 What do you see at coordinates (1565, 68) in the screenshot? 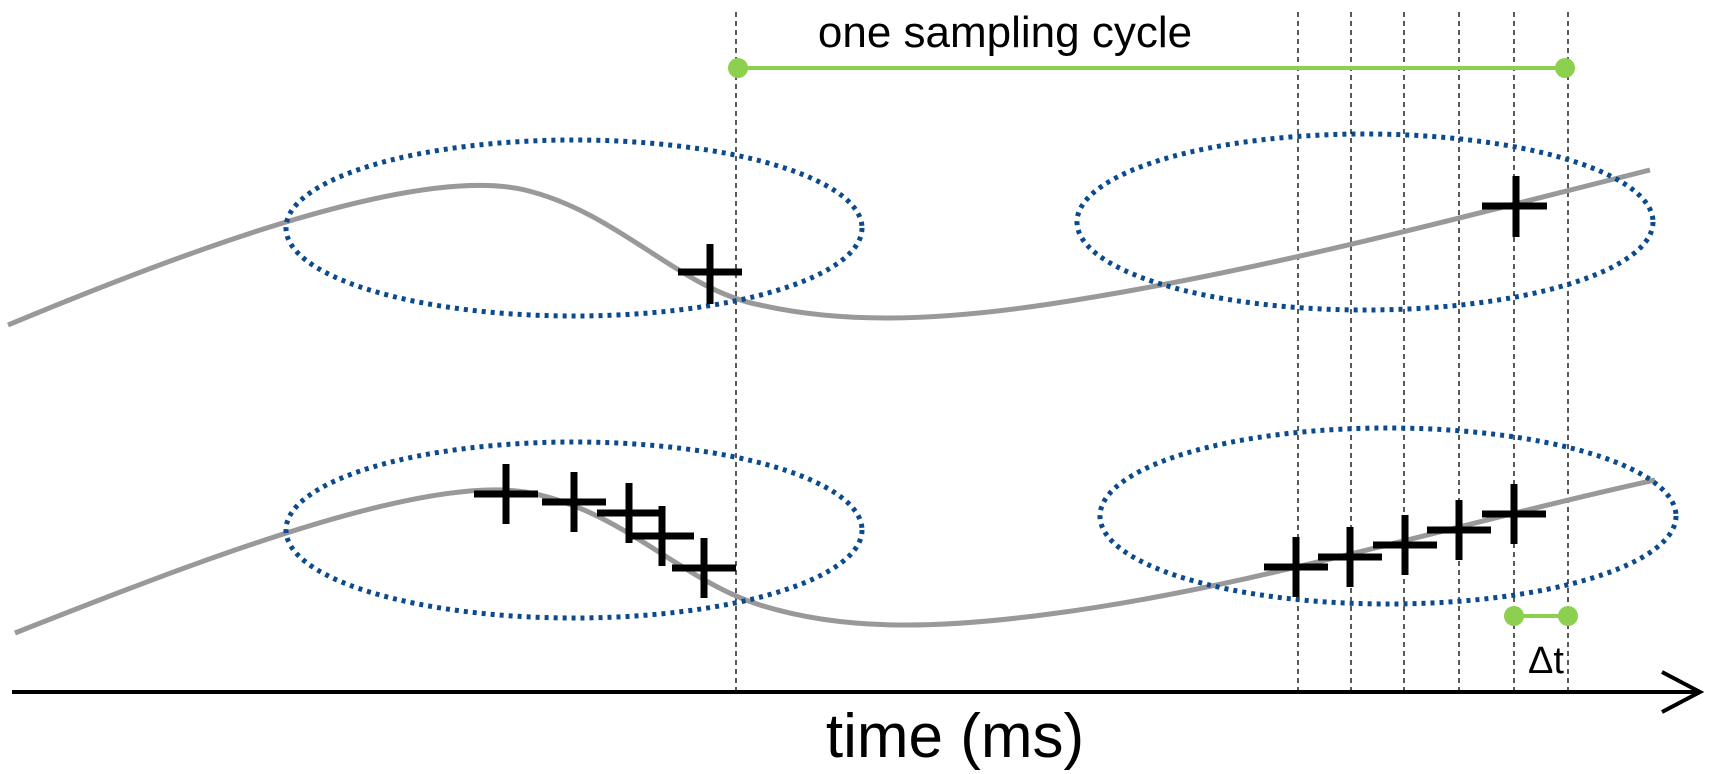
I see `sampling-cycle-end-dot` at bounding box center [1565, 68].